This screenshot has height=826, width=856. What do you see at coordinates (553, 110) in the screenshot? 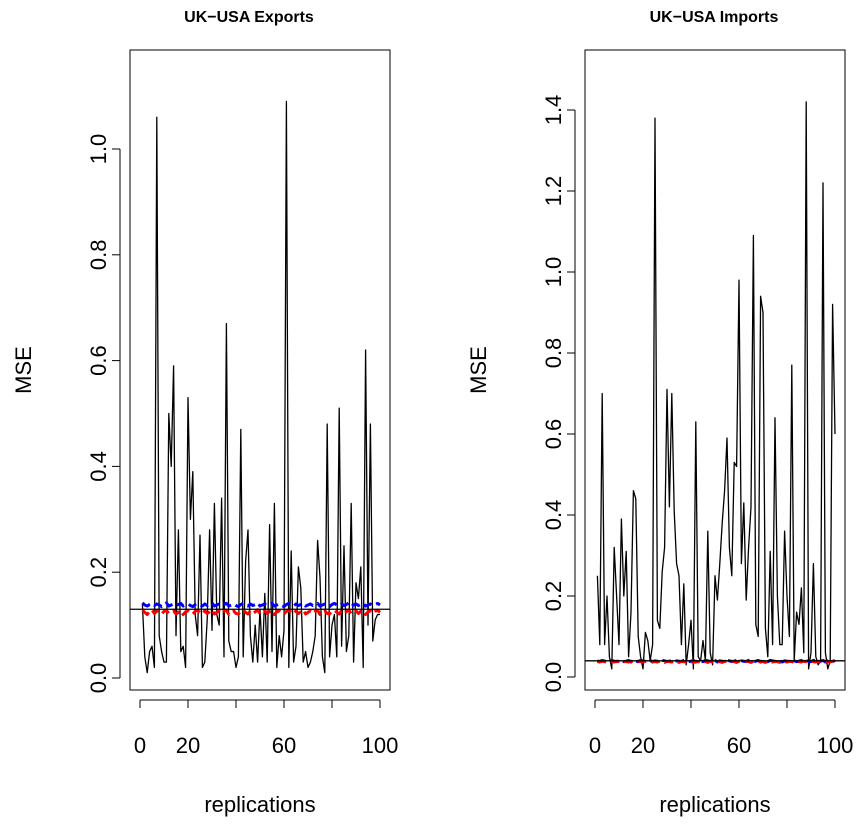
I see `y-tick-label: 1.4` at bounding box center [553, 110].